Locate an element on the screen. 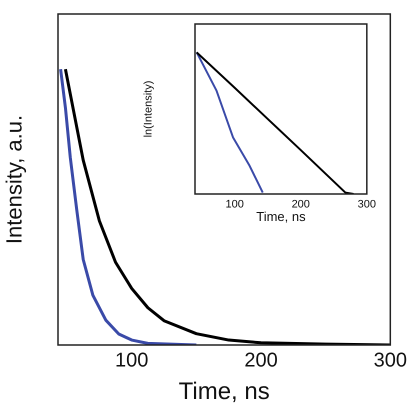  y-axis-title: Intensity, a.u. is located at coordinates (13, 179).